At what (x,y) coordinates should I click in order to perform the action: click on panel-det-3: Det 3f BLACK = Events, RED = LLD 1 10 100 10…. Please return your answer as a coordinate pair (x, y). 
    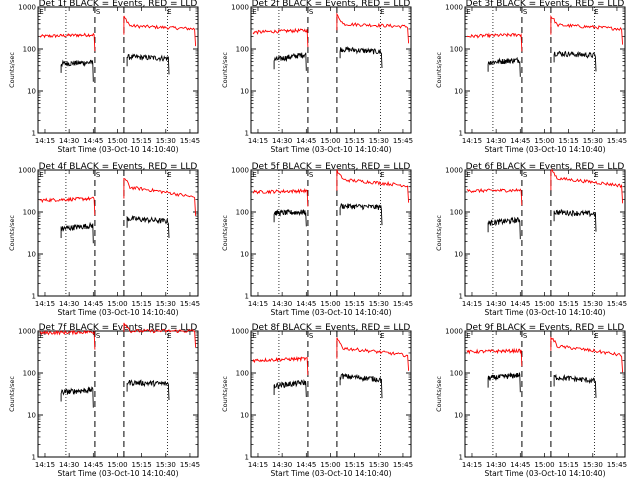
    Looking at the image, I should click on (531, 77).